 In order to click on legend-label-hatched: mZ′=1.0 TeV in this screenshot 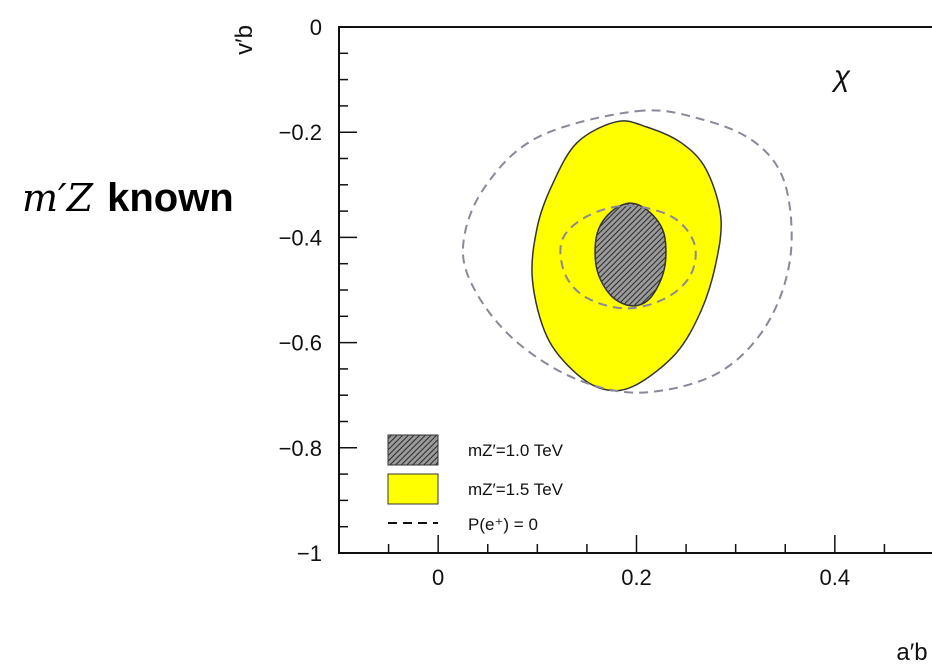, I will do `click(516, 450)`.